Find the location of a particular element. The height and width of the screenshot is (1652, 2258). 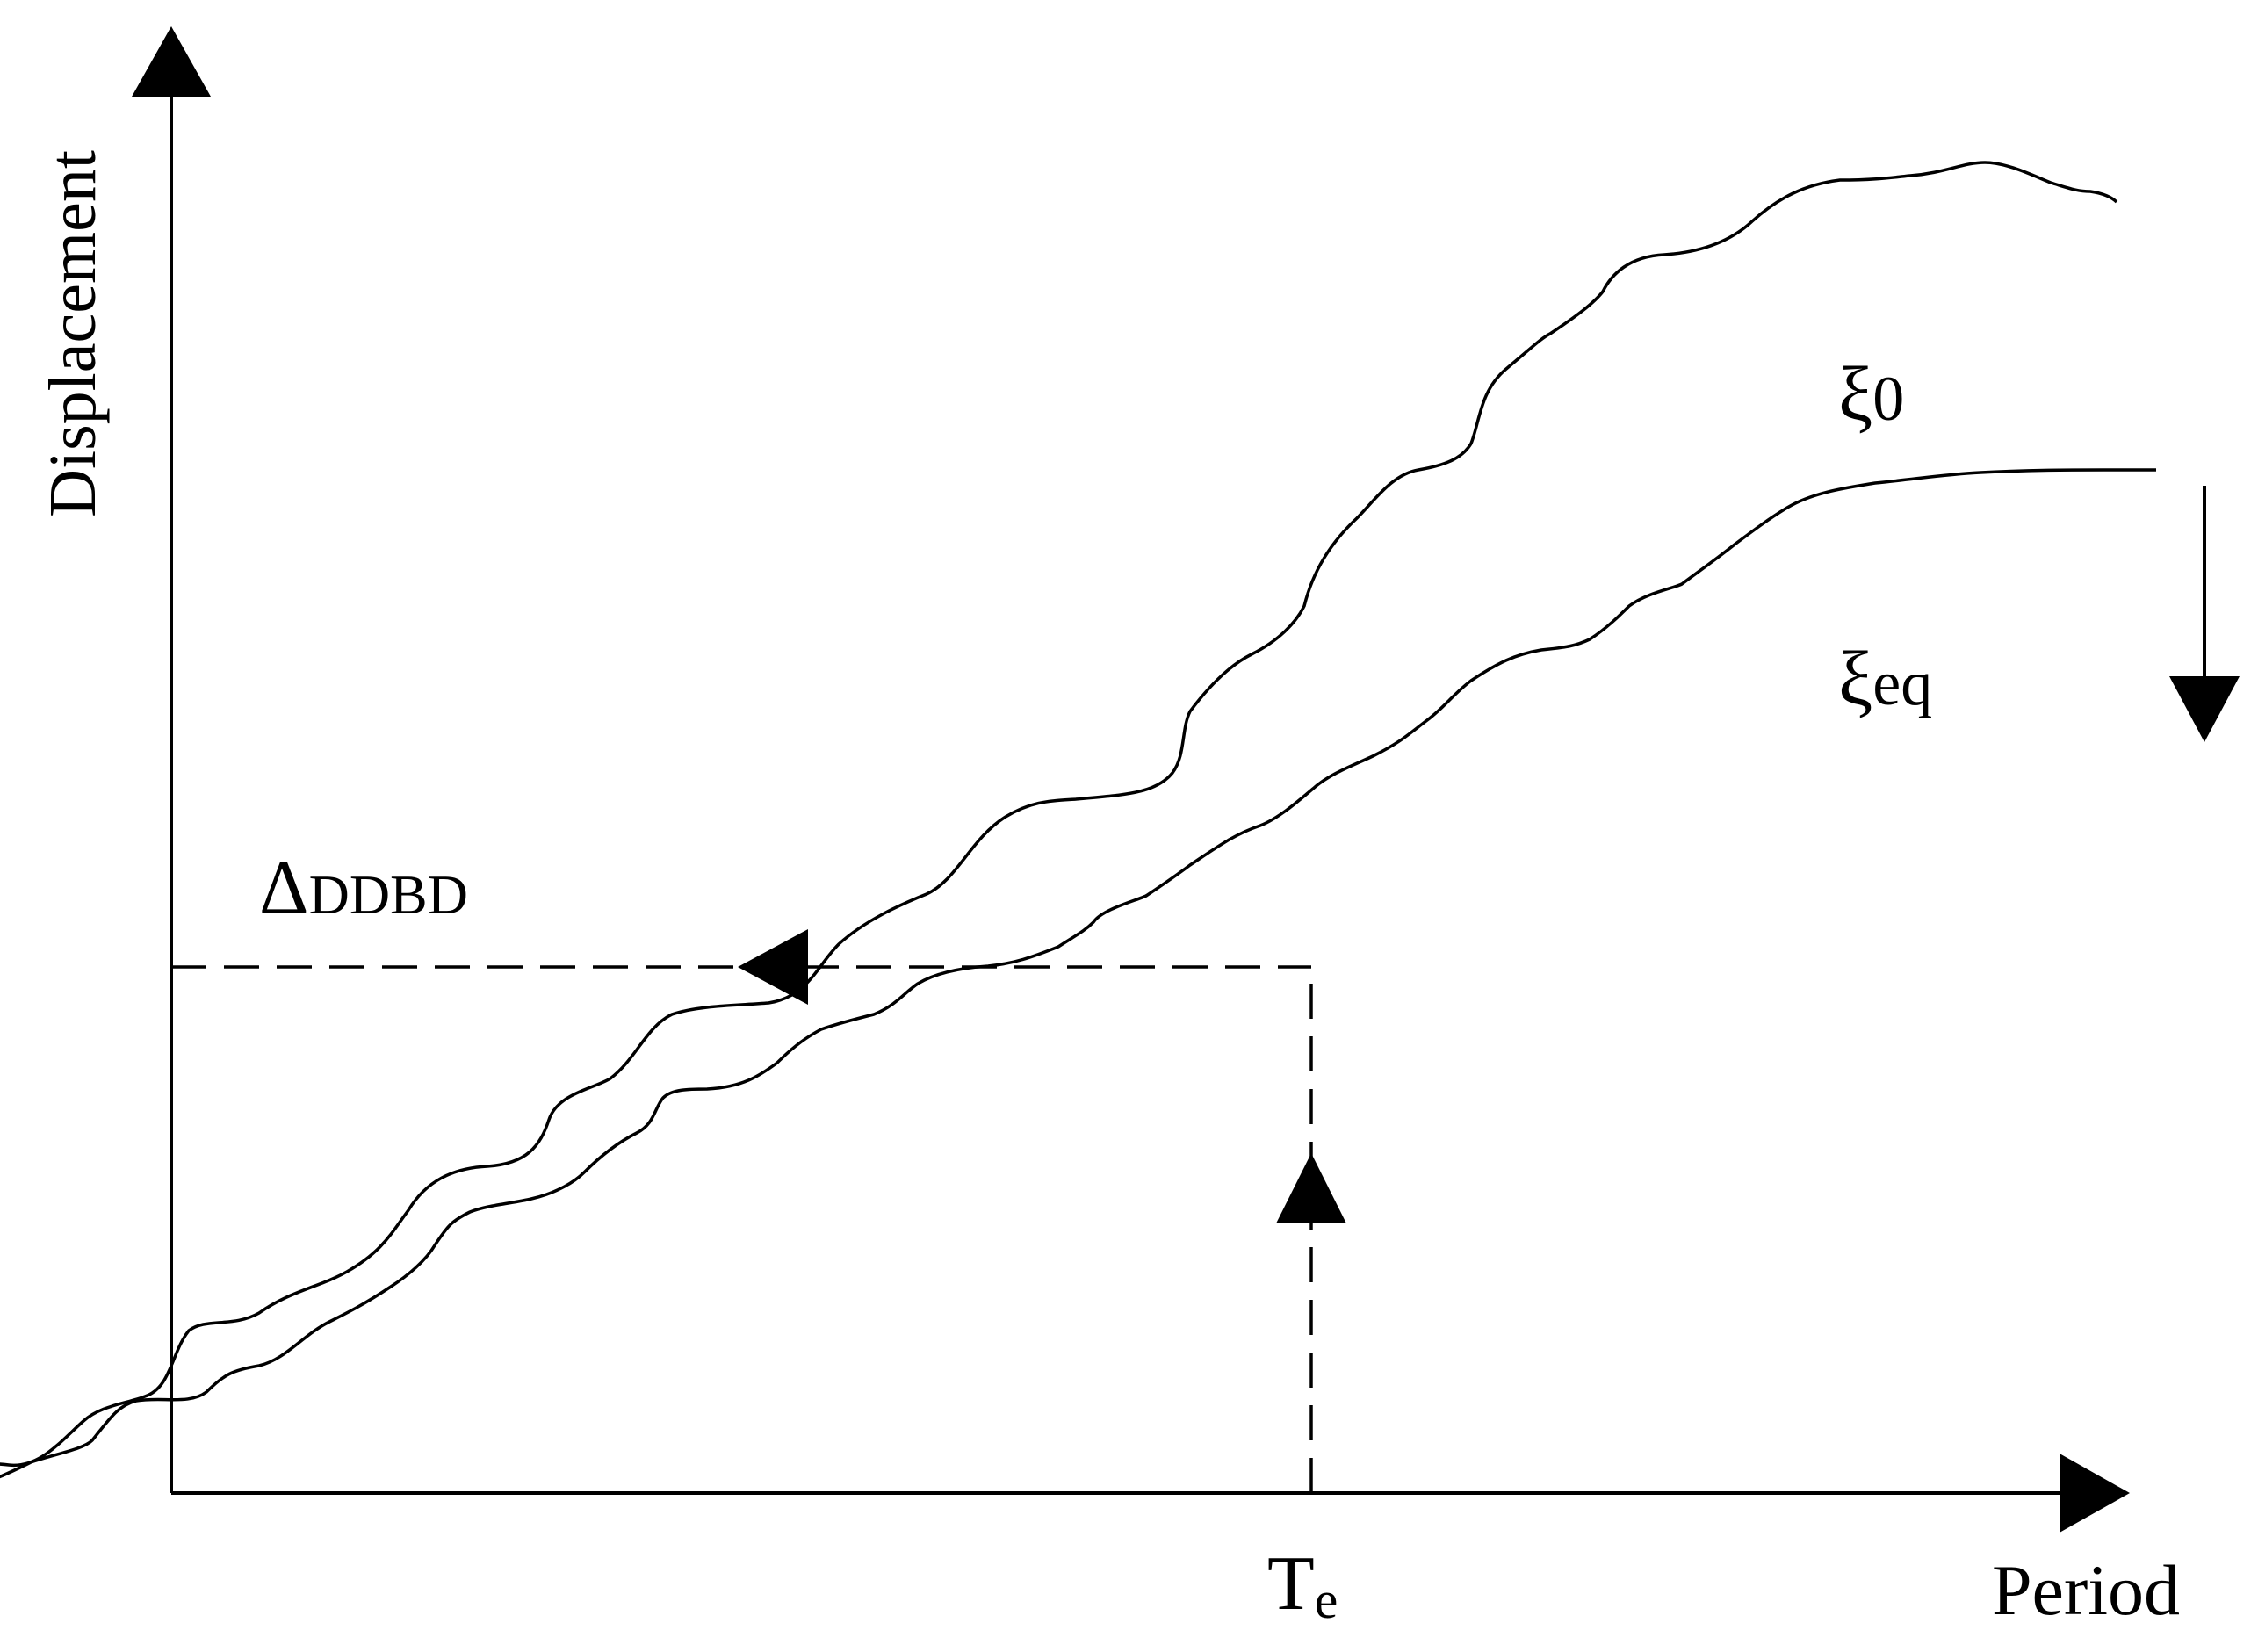

delta-symbol: Δ is located at coordinates (284, 888).